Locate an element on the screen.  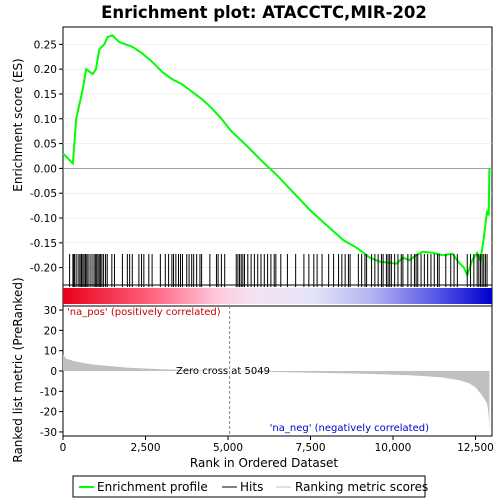
metric-y-axis: 30 20 10 0 -10 -20 -30 is located at coordinates (51, 372).